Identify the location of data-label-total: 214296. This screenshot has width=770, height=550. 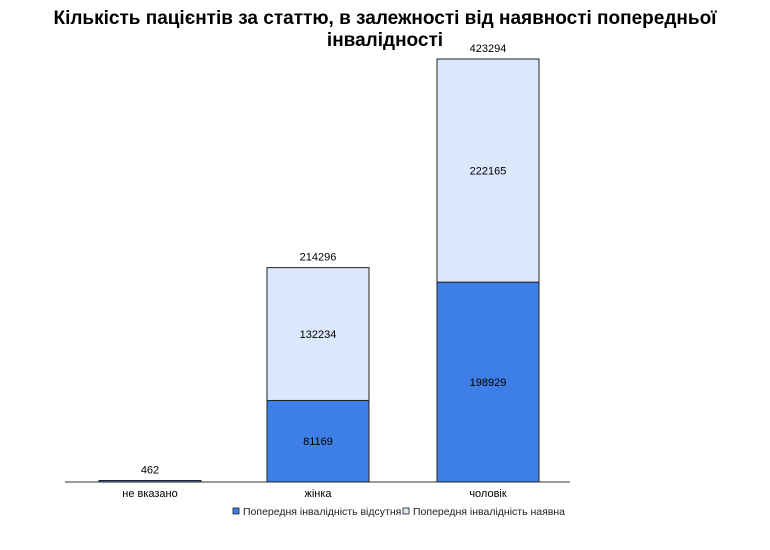
(318, 258).